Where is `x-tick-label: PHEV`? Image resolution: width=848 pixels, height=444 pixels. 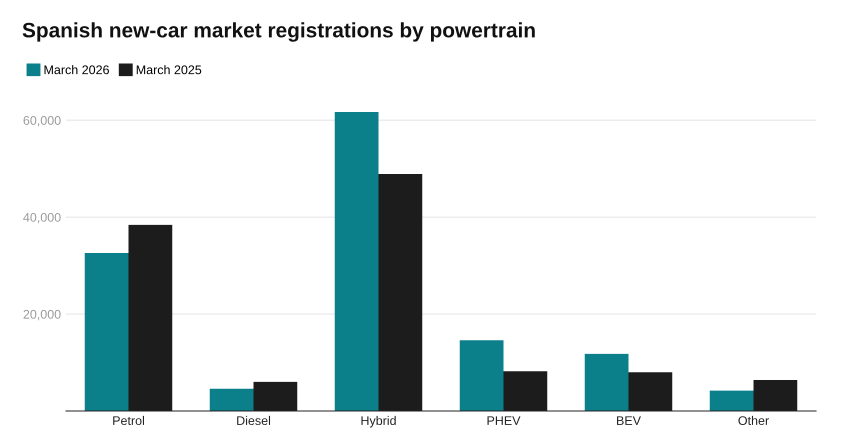
x-tick-label: PHEV is located at coordinates (504, 420).